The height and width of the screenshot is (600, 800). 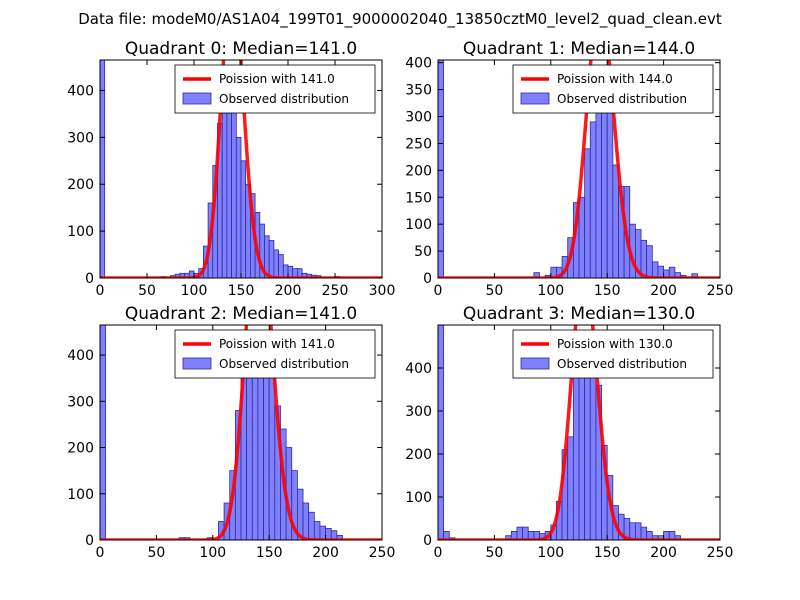 What do you see at coordinates (418, 198) in the screenshot?
I see `y-tick-label: 150` at bounding box center [418, 198].